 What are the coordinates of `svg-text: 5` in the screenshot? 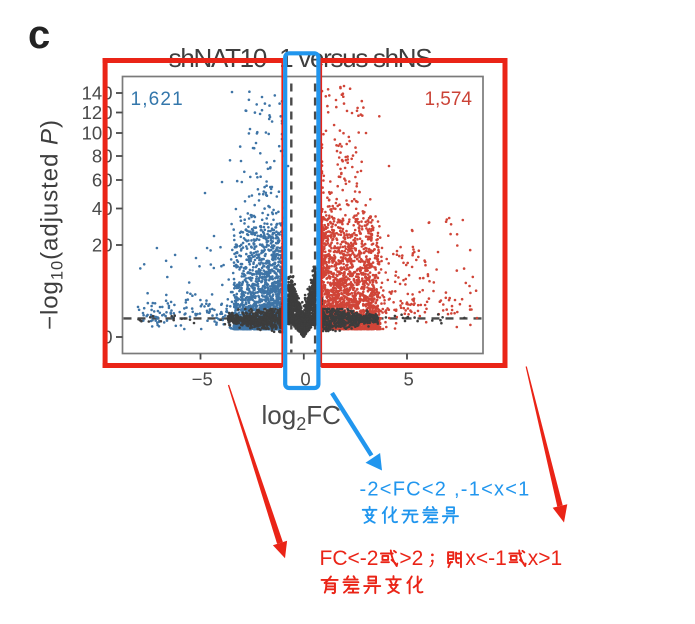 It's located at (409, 379).